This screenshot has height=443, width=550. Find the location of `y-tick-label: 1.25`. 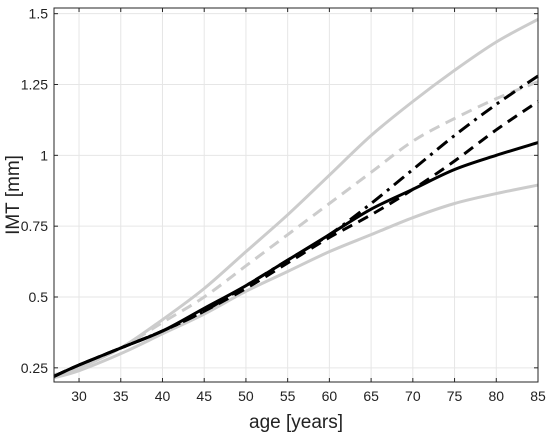

y-tick-label: 1.25 is located at coordinates (34, 85).